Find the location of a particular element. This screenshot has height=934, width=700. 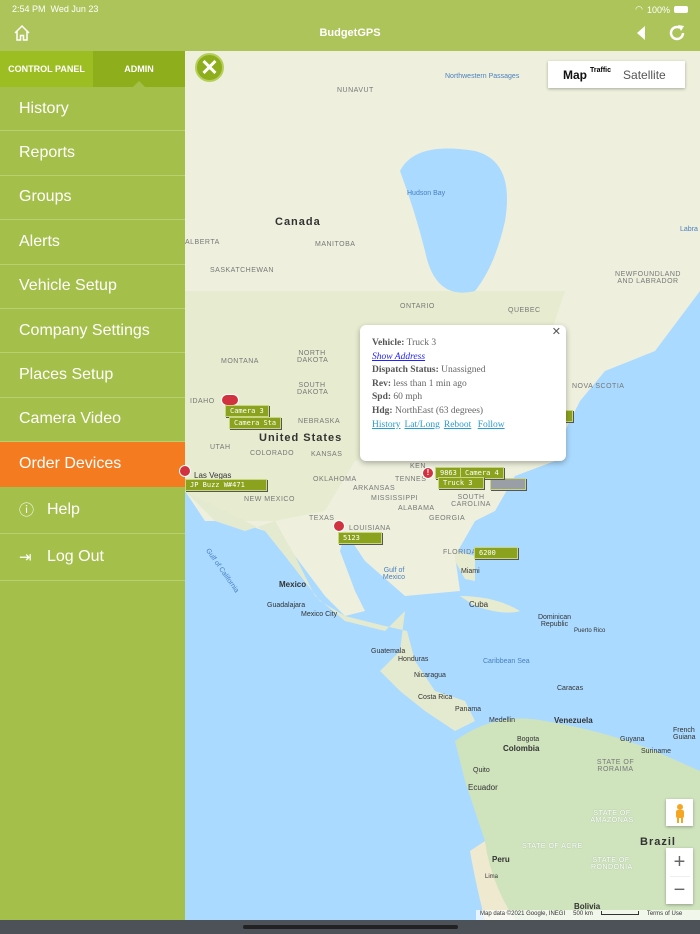

label-bolivia: Bolivia is located at coordinates (587, 906).